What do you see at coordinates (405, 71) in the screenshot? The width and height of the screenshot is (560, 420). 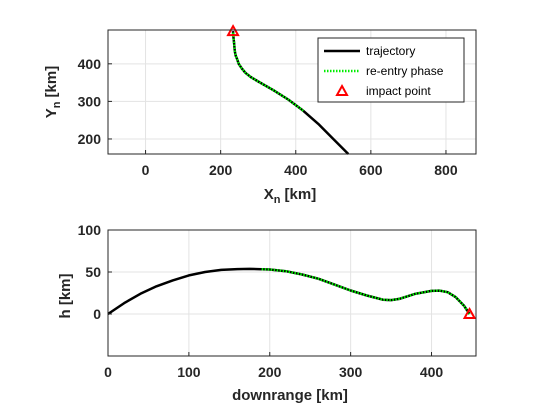 I see `legend-reentry-label: re-entry phase` at bounding box center [405, 71].